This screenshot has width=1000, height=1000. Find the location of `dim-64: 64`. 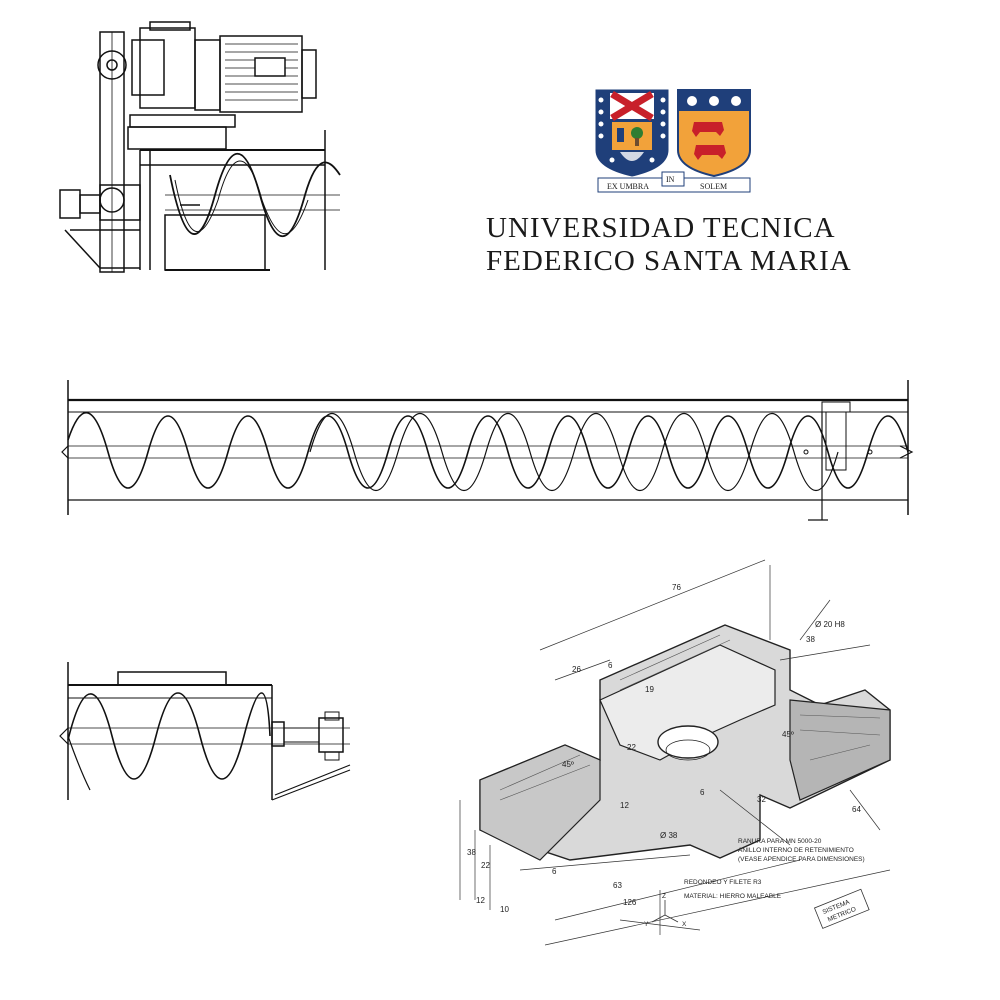

dim-64: 64 is located at coordinates (856, 809).